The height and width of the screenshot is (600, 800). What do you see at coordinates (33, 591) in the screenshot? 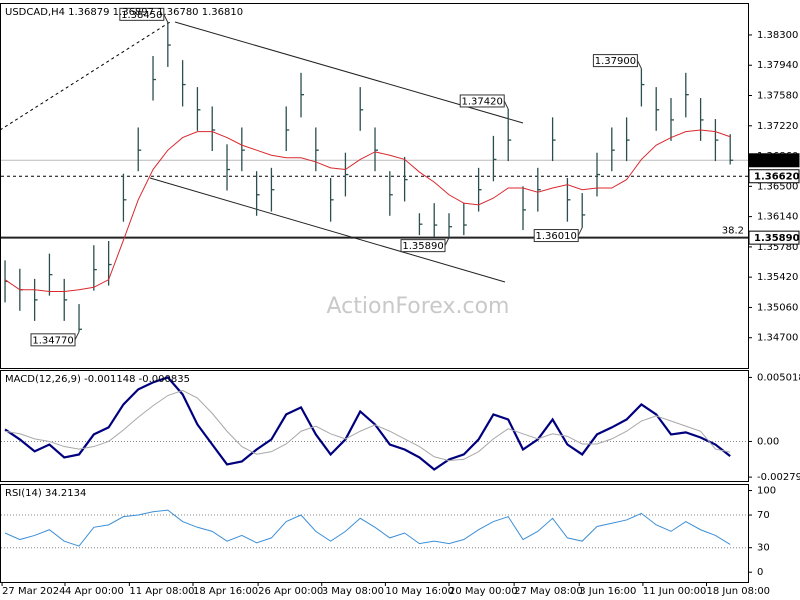
I see `x-tick-label: 27 Mar 2024` at bounding box center [33, 591].